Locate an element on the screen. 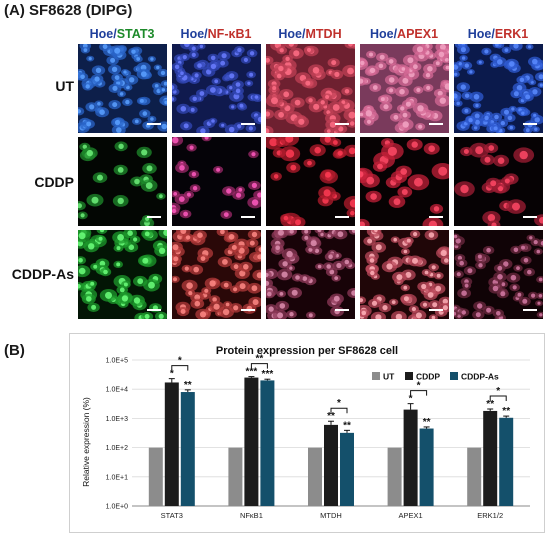 Image resolution: width=550 pixels, height=537 pixels. x-tick-label: ERK1/2 is located at coordinates (490, 515).